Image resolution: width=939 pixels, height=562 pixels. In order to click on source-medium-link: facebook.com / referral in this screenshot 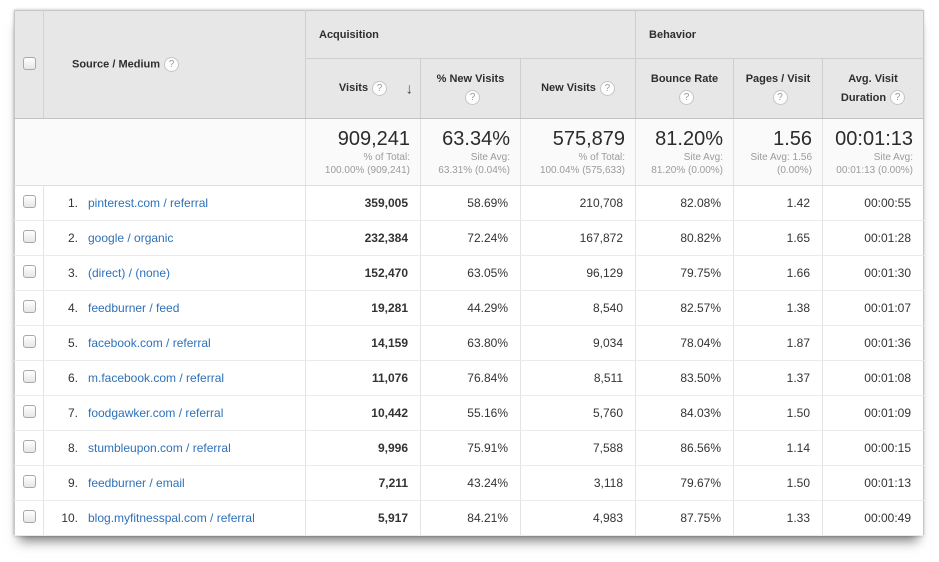, I will do `click(149, 343)`.